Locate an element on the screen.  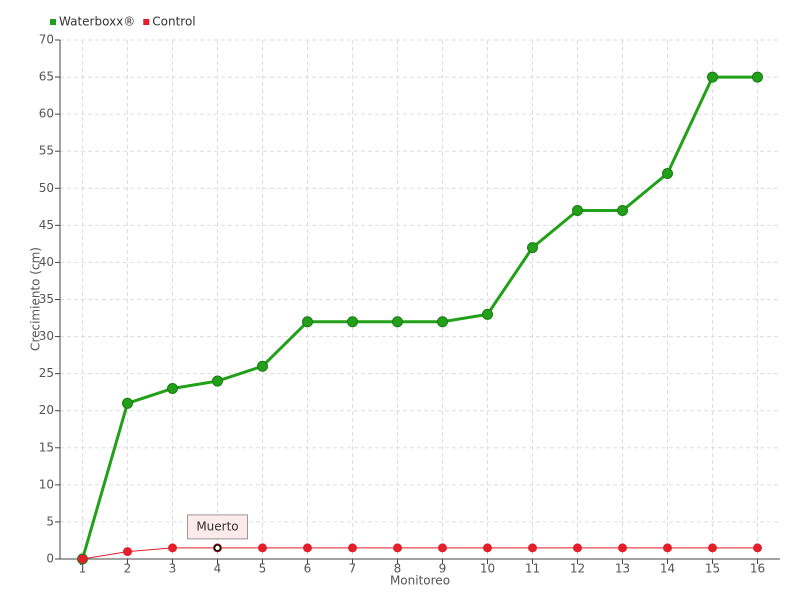
x-tick-label: 8 is located at coordinates (398, 569).